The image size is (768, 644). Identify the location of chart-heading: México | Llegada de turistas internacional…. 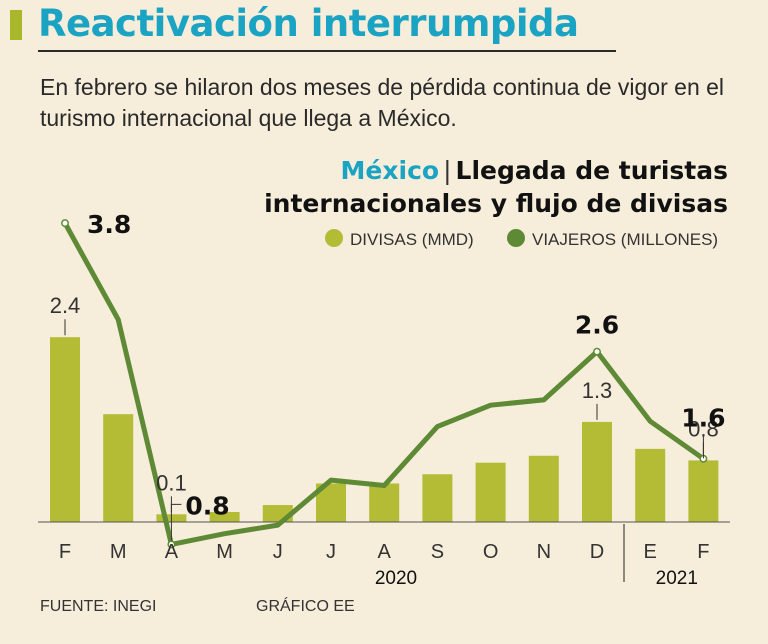
(496, 187).